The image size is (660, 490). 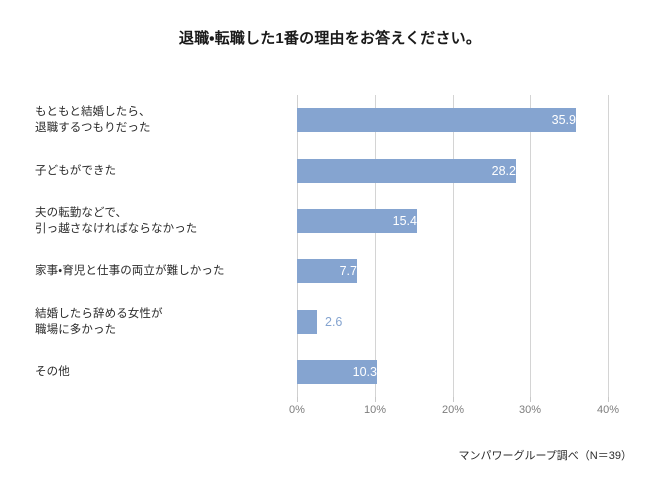 What do you see at coordinates (545, 456) in the screenshot?
I see `source-note: マンパワーグループ調べ（N＝39）` at bounding box center [545, 456].